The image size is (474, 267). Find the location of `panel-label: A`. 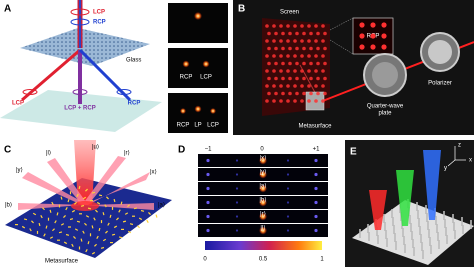

panel-label: A is located at coordinates (7, 9).